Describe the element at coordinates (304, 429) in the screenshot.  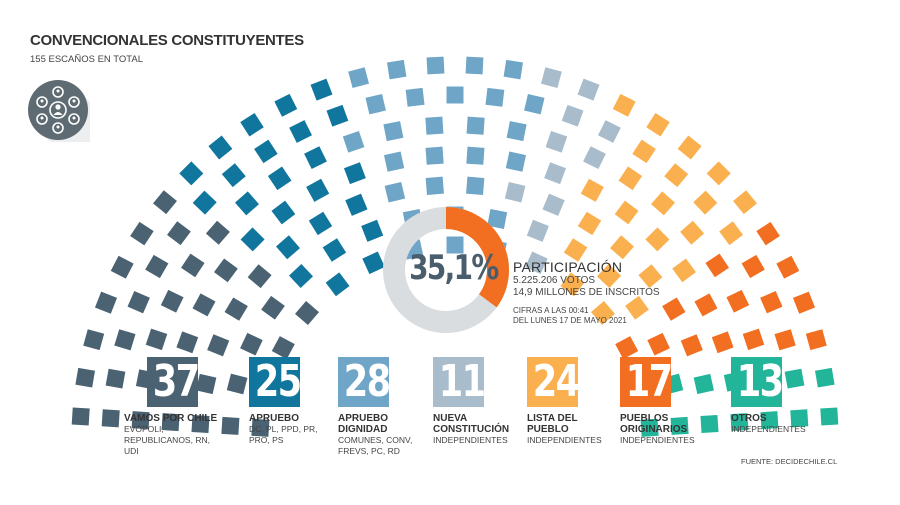
I see `party-caption: APRUEBO DC, PL, PPD, PR, PRO, PS` at that location.